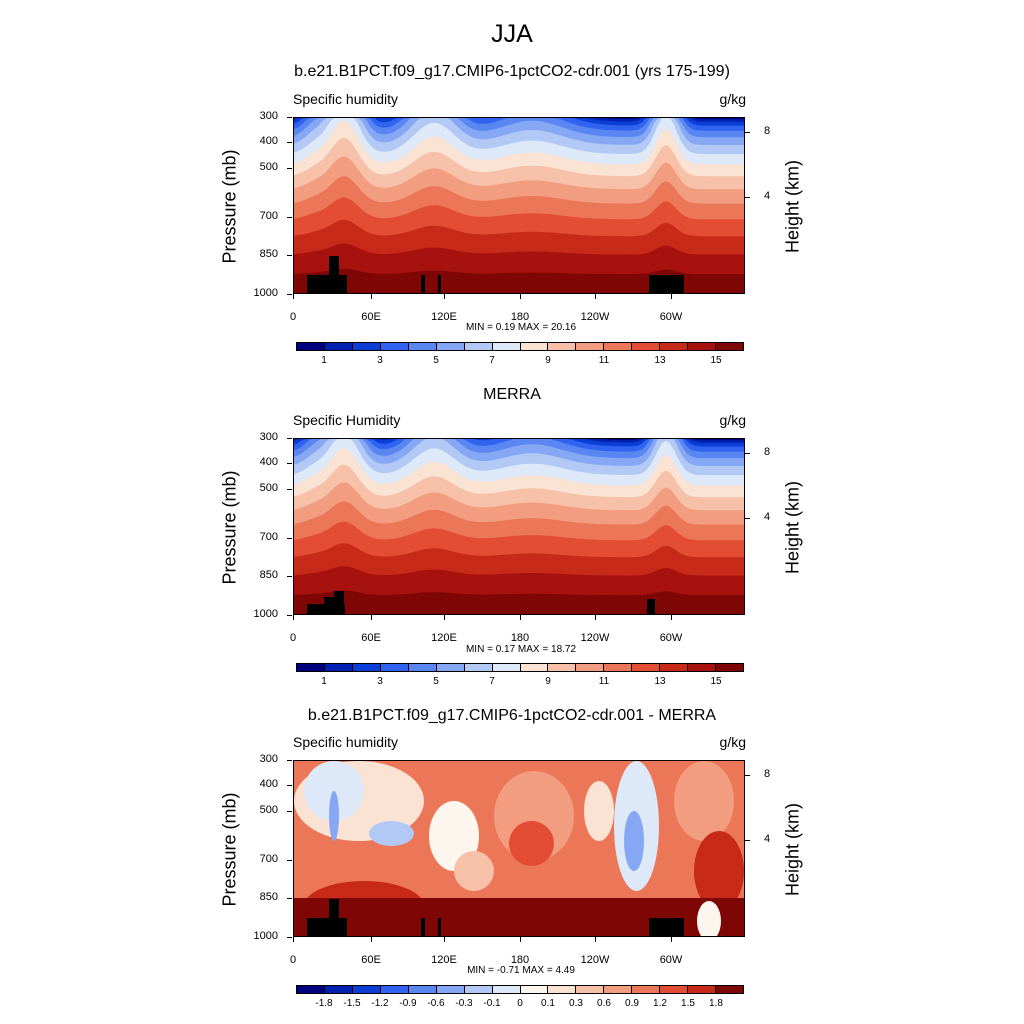 The height and width of the screenshot is (1024, 1024). Describe the element at coordinates (268, 784) in the screenshot. I see `y-tick-label: 400` at that location.